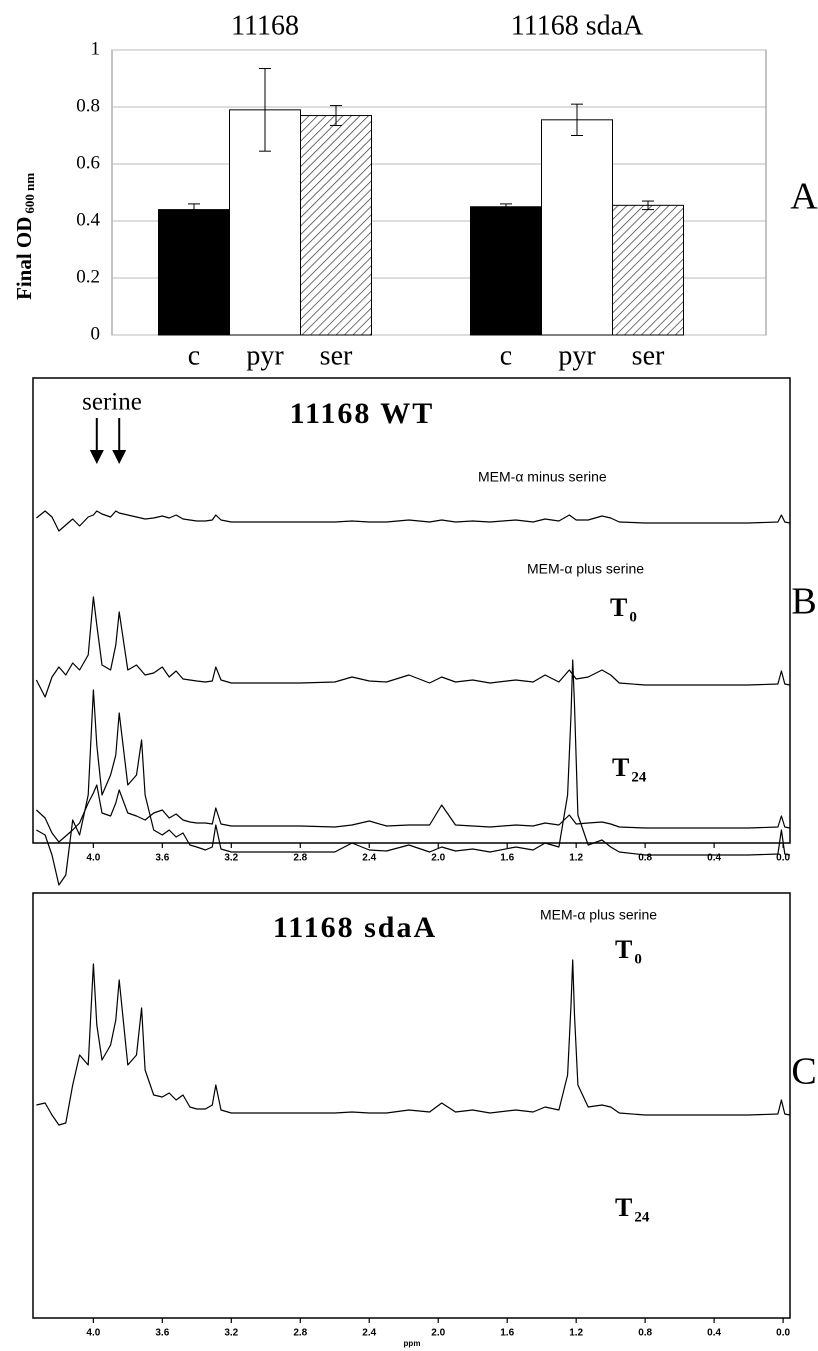  I want to click on y-tick-label: 0.2, so click(88, 276).